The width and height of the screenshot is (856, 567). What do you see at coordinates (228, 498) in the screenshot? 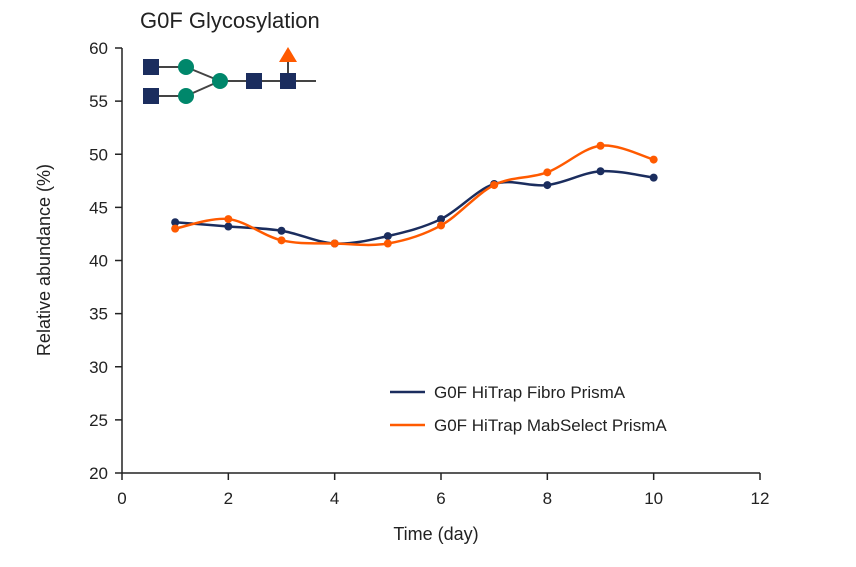
I see `x-tick-label: 2` at bounding box center [228, 498].